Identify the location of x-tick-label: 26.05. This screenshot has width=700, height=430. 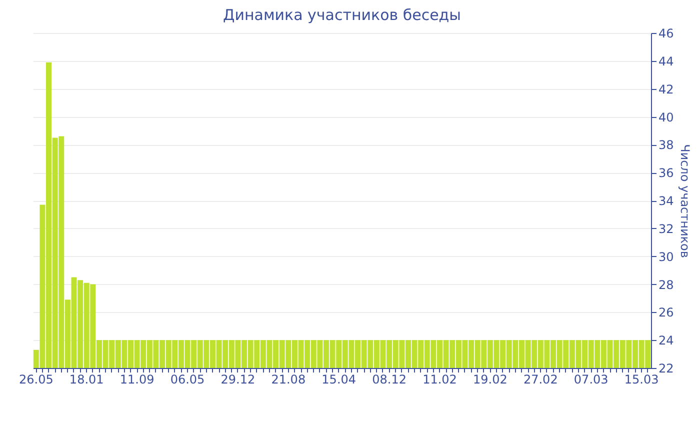
(36, 379).